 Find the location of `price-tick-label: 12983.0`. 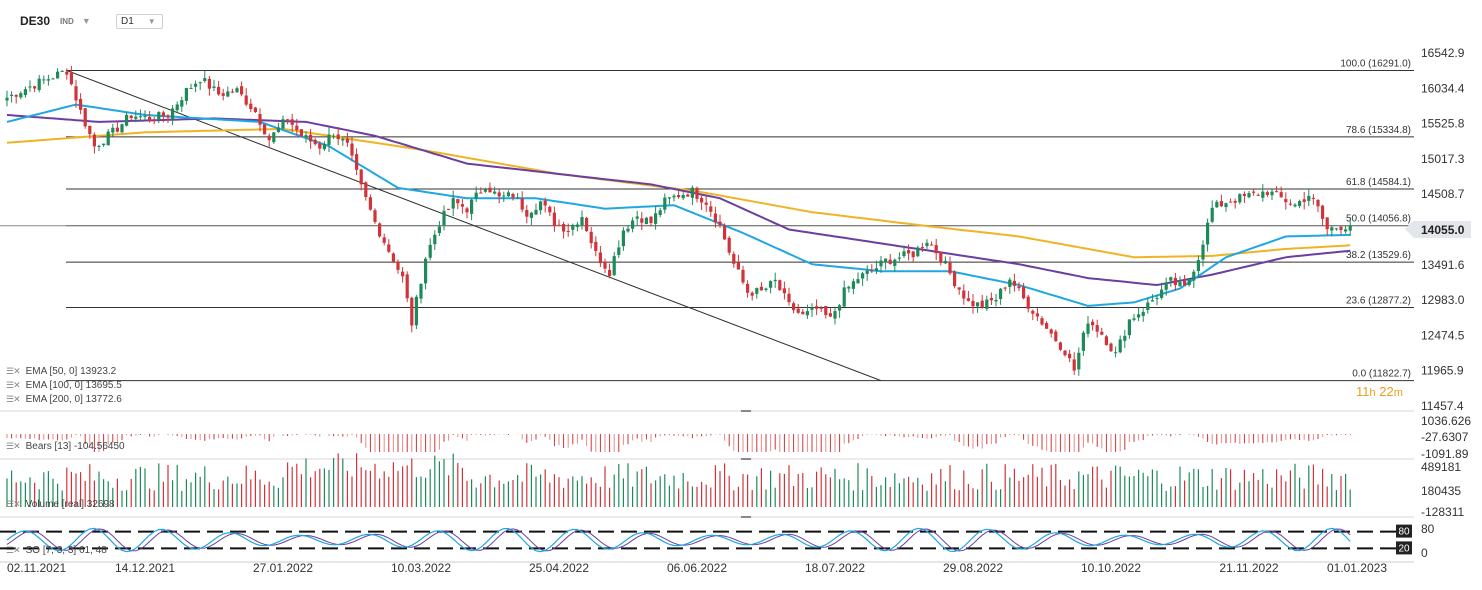

price-tick-label: 12983.0 is located at coordinates (1443, 300).